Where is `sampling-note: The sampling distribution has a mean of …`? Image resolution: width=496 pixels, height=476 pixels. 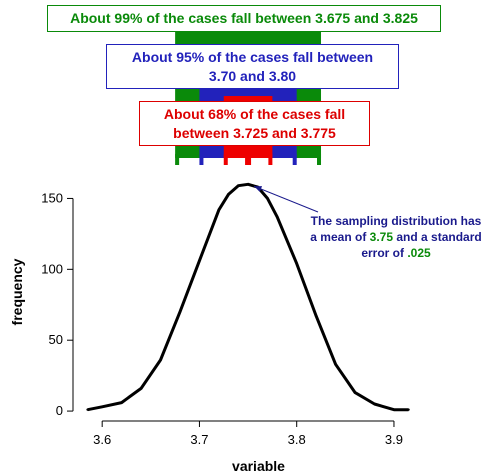 sampling-note: The sampling distribution has a mean of … is located at coordinates (396, 237).